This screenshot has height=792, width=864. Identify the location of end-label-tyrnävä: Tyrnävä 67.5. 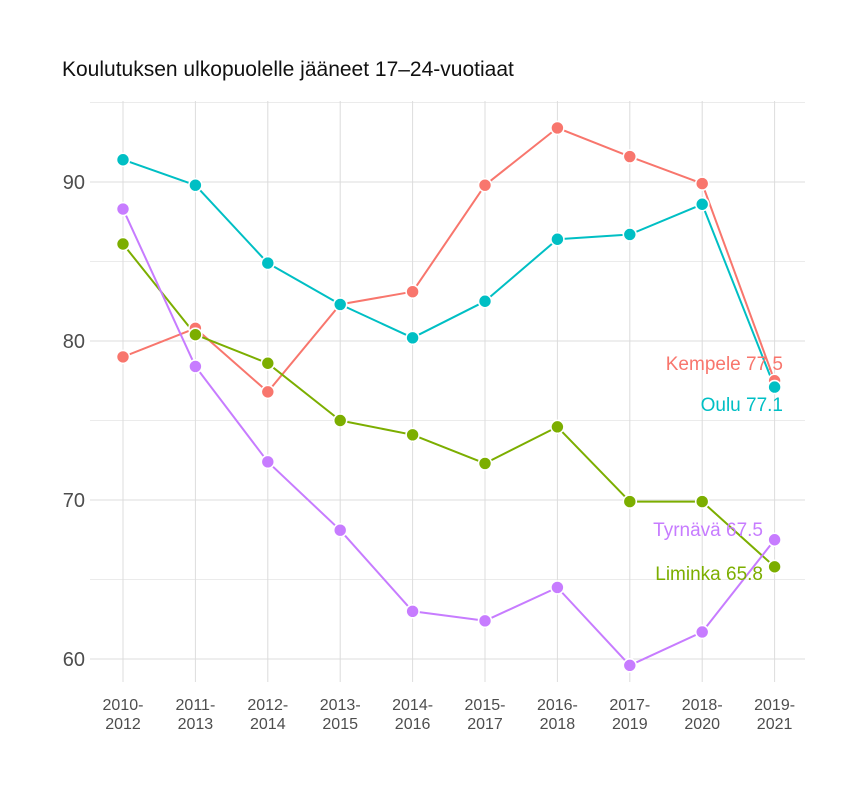
(708, 530).